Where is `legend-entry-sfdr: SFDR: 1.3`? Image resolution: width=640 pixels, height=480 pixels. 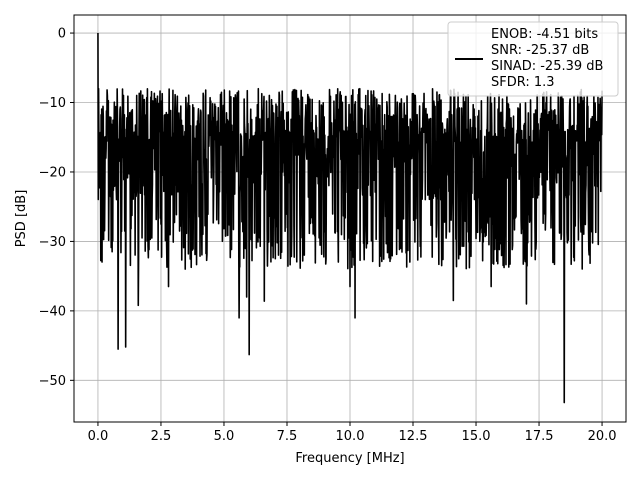
legend-entry-sfdr: SFDR: 1.3 is located at coordinates (523, 82).